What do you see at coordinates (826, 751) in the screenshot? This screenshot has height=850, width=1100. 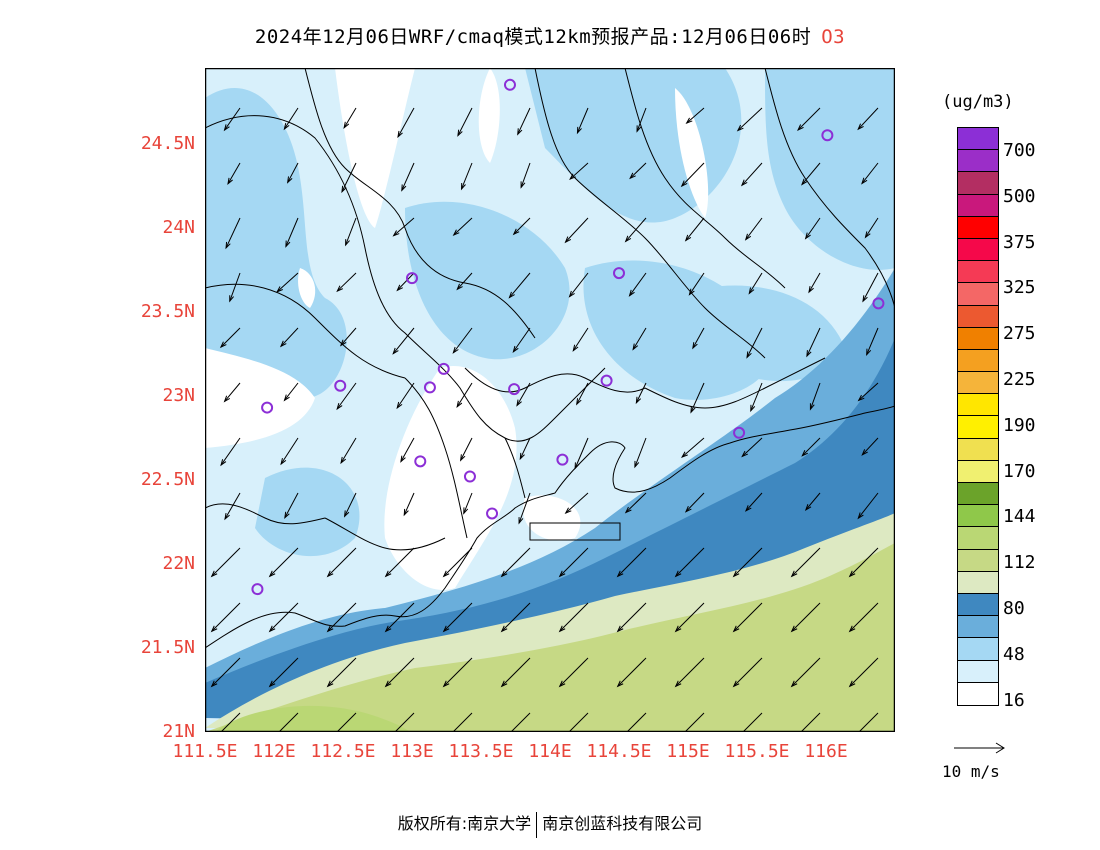 I see `x-tick-label: 116E` at bounding box center [826, 751].